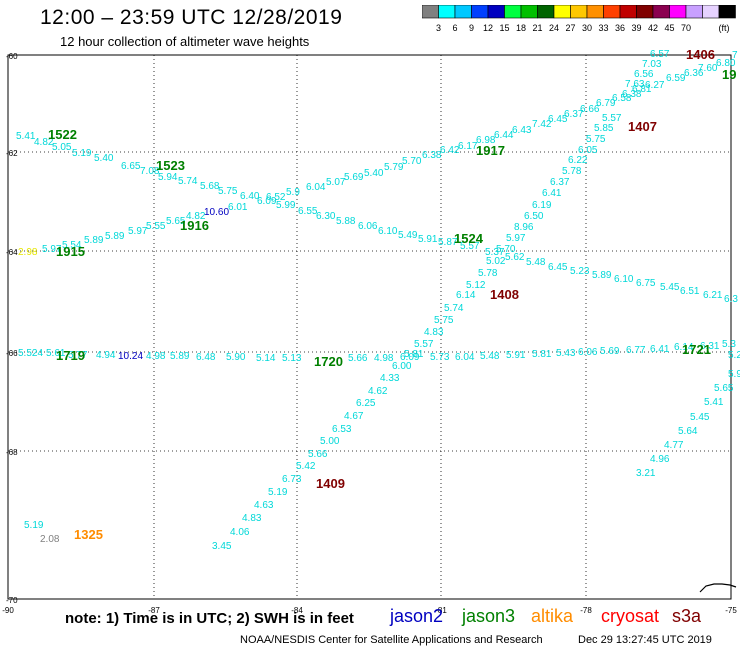 The width and height of the screenshot is (740, 650). I want to click on wave-height-value: 6.56, so click(644, 74).